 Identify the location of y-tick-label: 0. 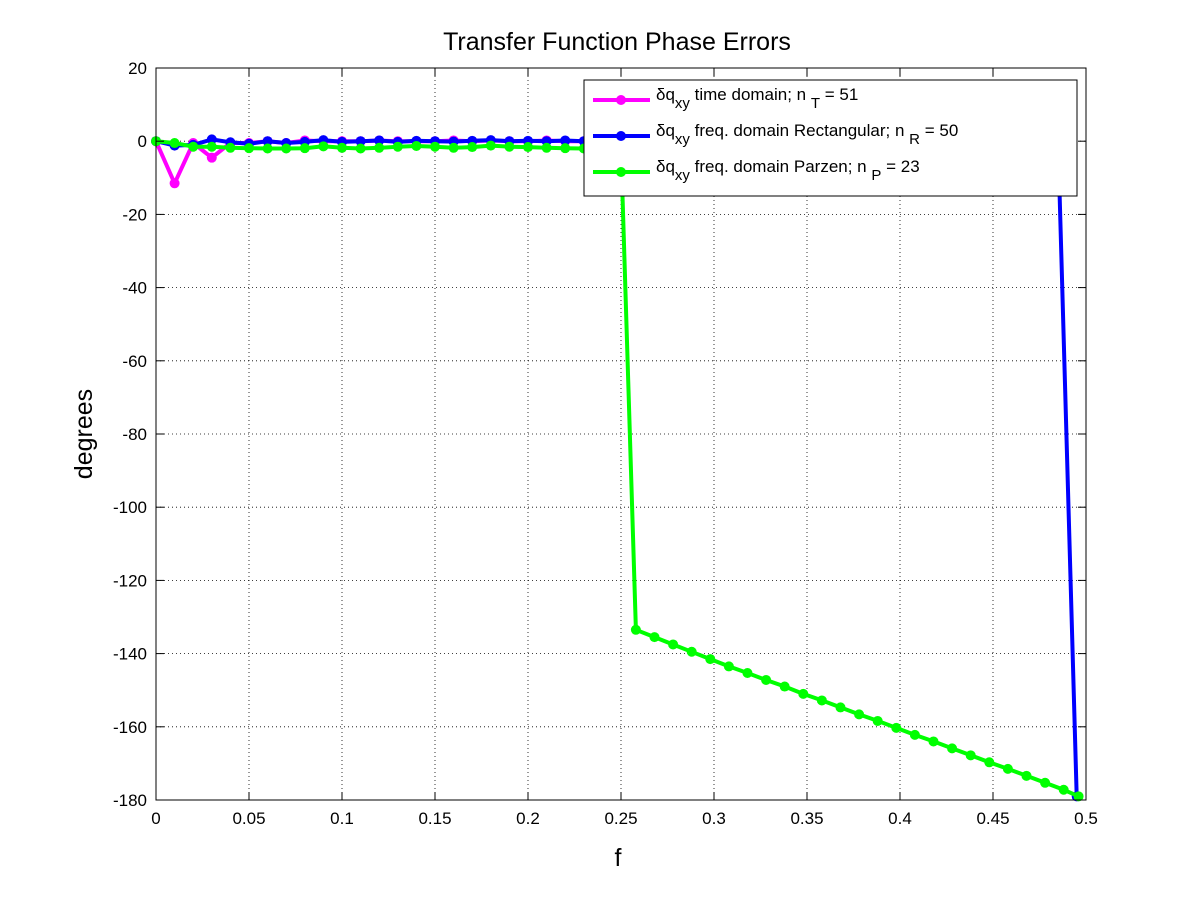
(142, 141).